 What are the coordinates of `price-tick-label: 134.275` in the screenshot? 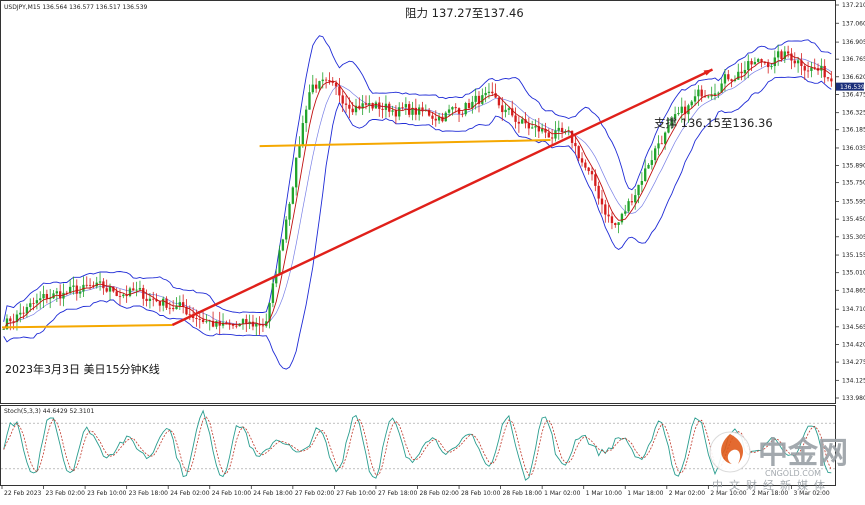 It's located at (853, 362).